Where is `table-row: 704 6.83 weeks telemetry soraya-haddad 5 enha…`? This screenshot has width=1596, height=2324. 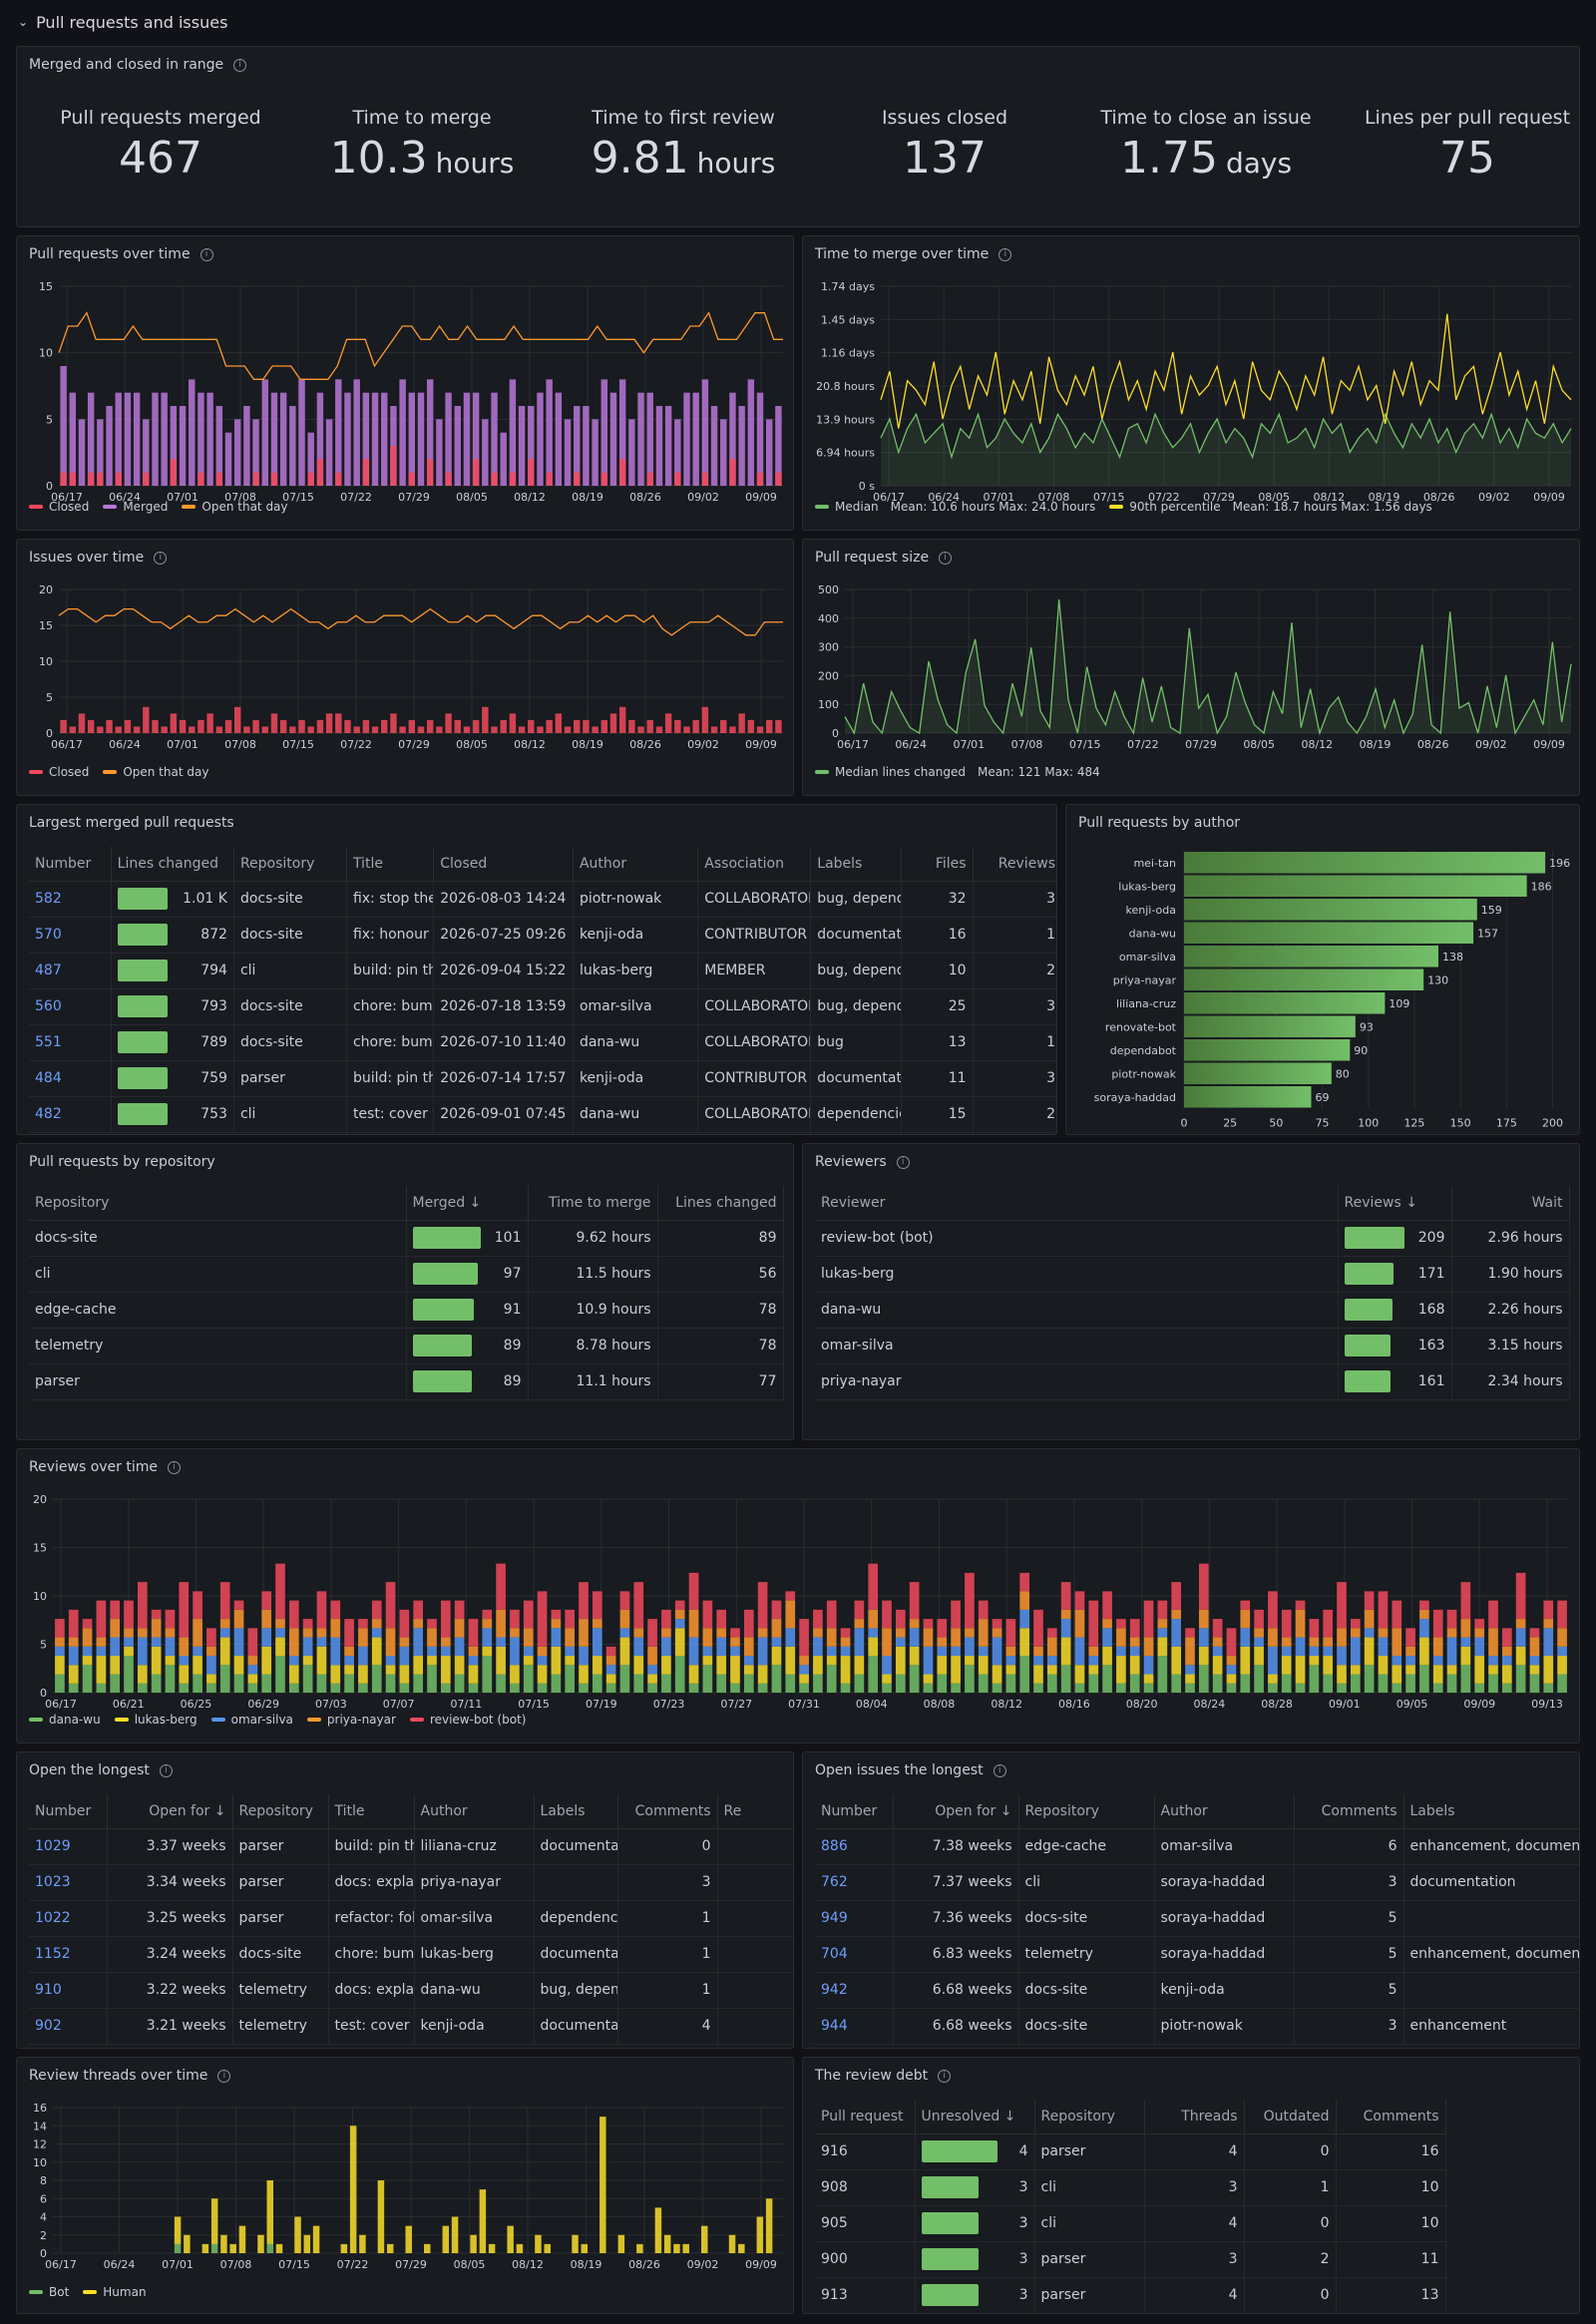
table-row: 704 6.83 weeks telemetry soraya-haddad 5 enha… is located at coordinates (1197, 1954).